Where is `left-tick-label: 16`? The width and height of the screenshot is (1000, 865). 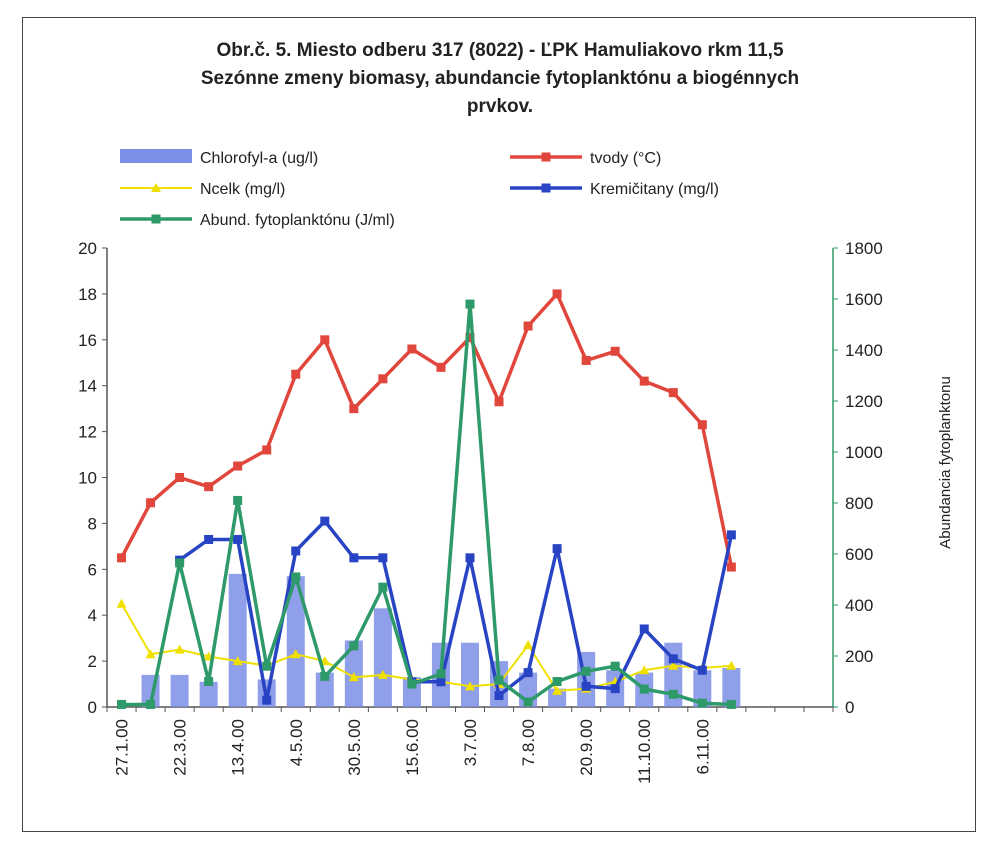
left-tick-label: 16 is located at coordinates (87, 340).